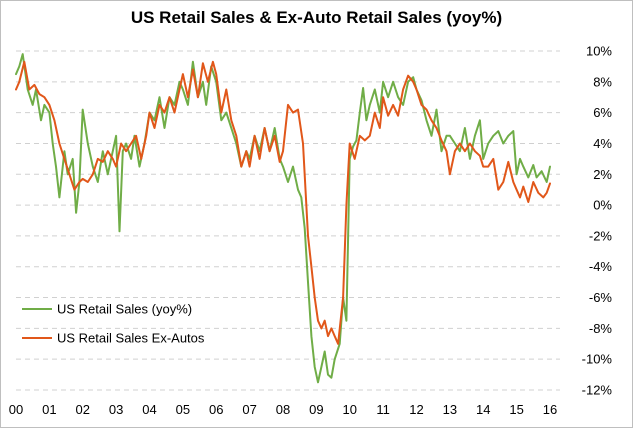 This screenshot has width=633, height=428. I want to click on y-tick-label: -6%, so click(601, 297).